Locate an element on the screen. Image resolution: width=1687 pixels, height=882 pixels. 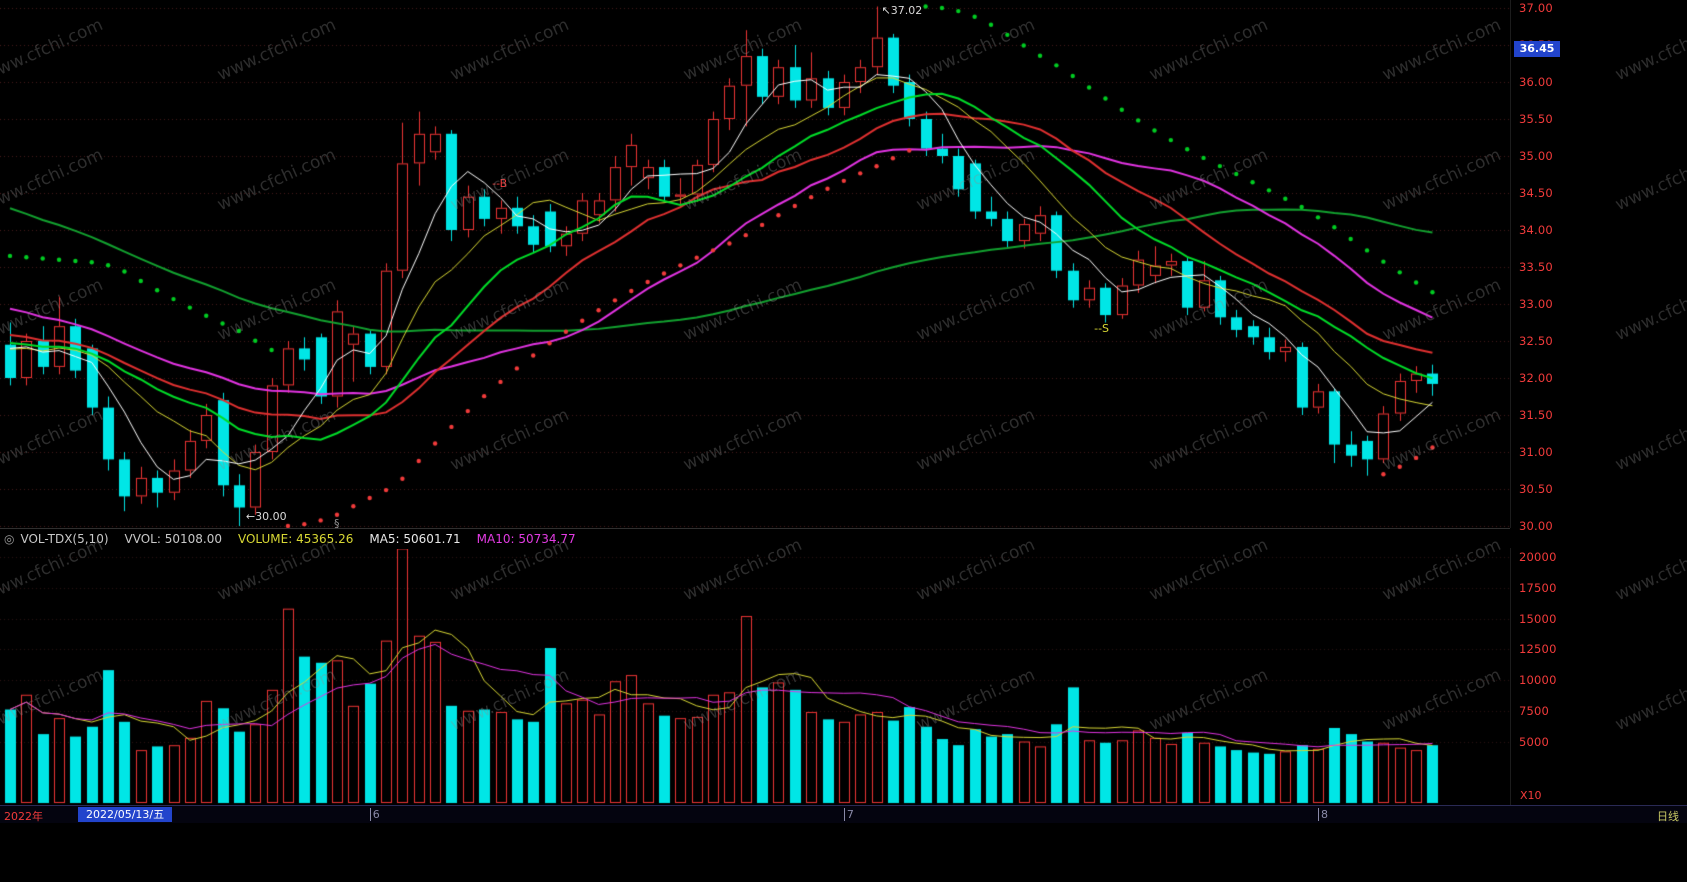
period-label: 日线 is located at coordinates (1668, 816).